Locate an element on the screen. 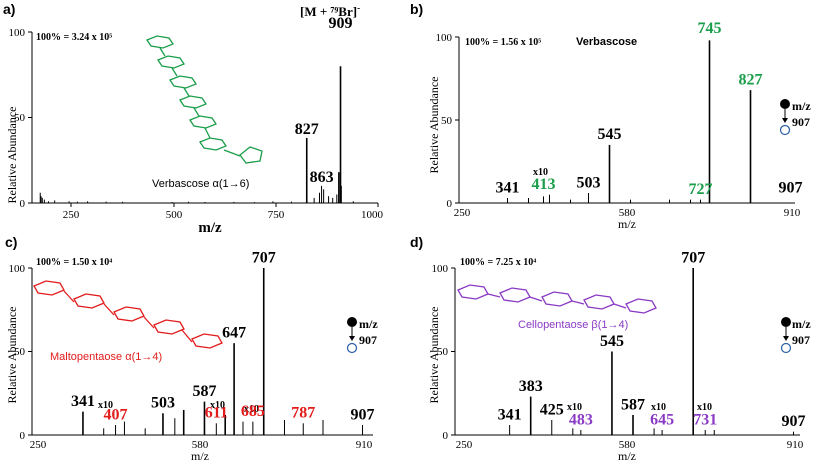 This screenshot has height=463, width=817. panel-c-ylabel: Relative Abundance is located at coordinates (12, 355).